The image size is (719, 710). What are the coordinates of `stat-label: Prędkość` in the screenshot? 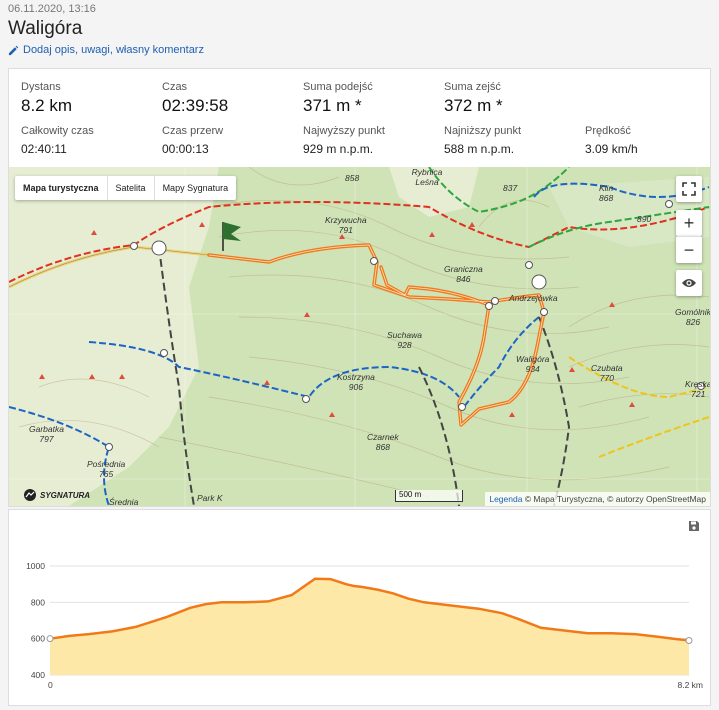 It's located at (608, 131).